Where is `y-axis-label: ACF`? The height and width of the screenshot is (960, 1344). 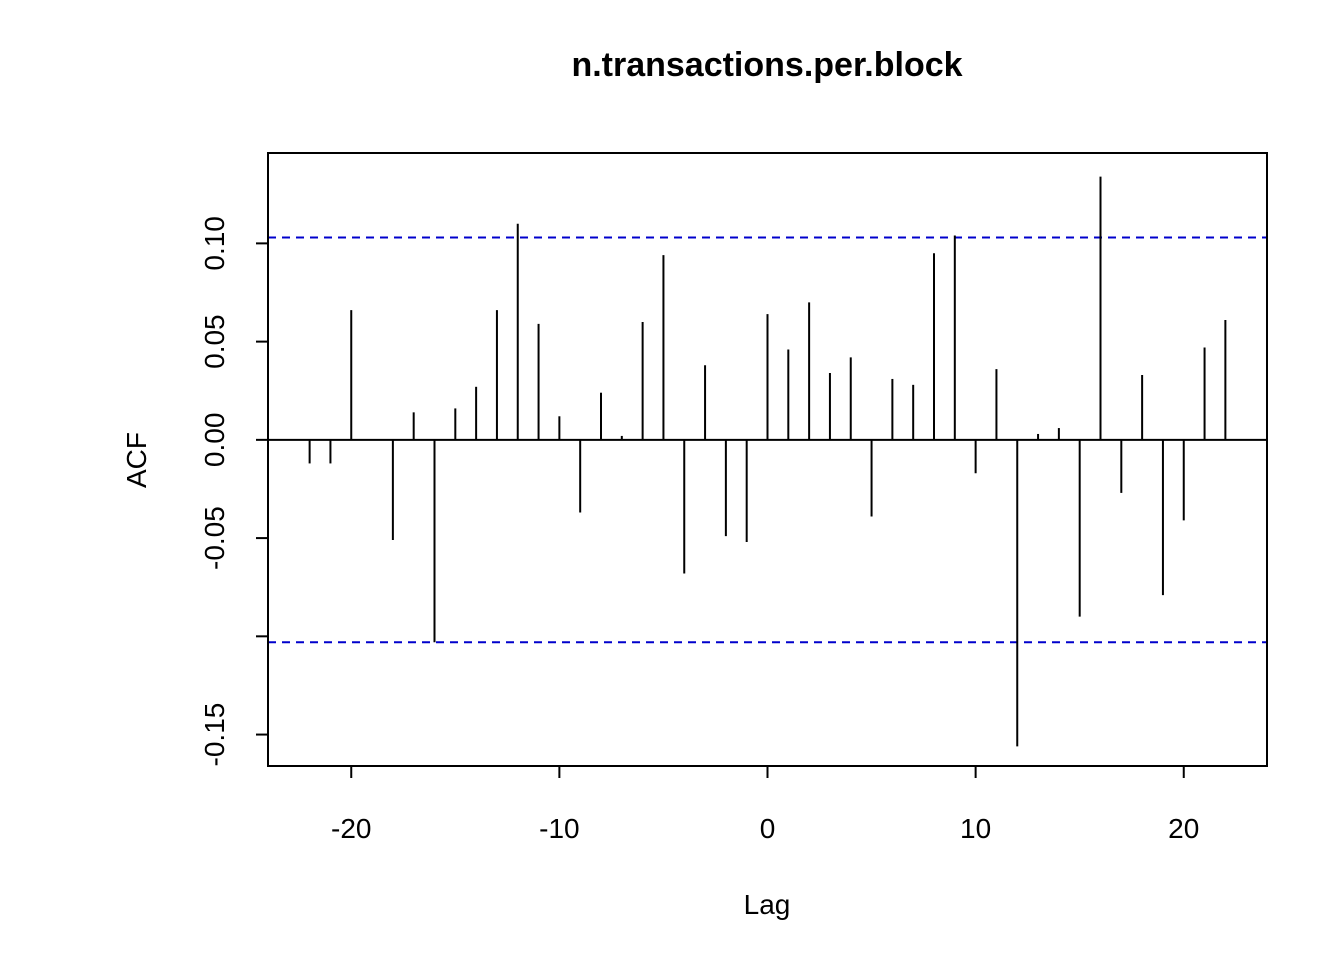
y-axis-label: ACF is located at coordinates (136, 460).